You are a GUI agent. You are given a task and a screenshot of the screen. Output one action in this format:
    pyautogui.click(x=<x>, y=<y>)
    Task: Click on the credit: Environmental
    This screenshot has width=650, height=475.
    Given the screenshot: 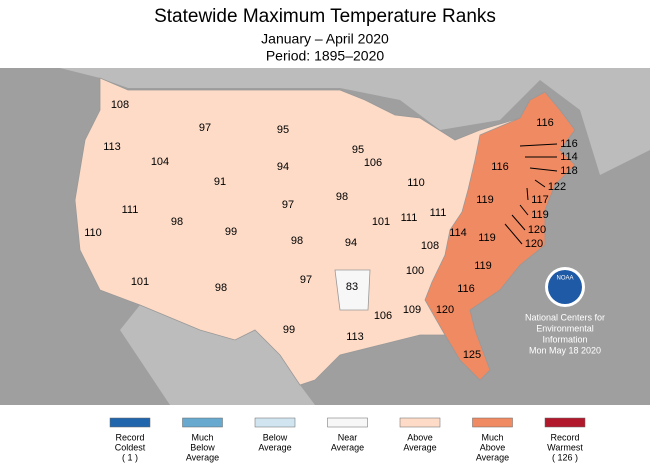 What is the action you would take?
    pyautogui.click(x=565, y=328)
    